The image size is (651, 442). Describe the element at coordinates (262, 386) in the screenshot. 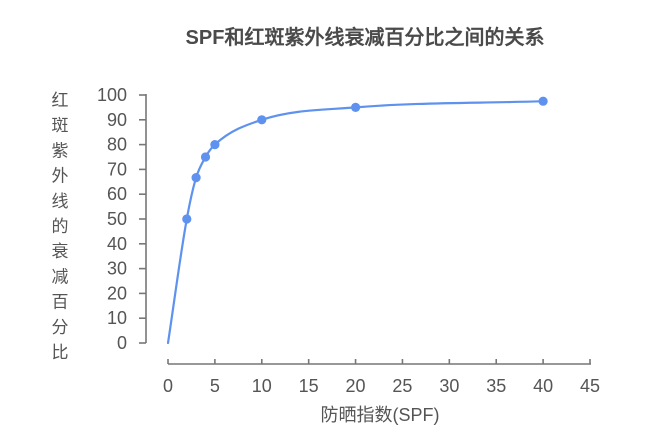

I see `x-tick-label: 10` at that location.